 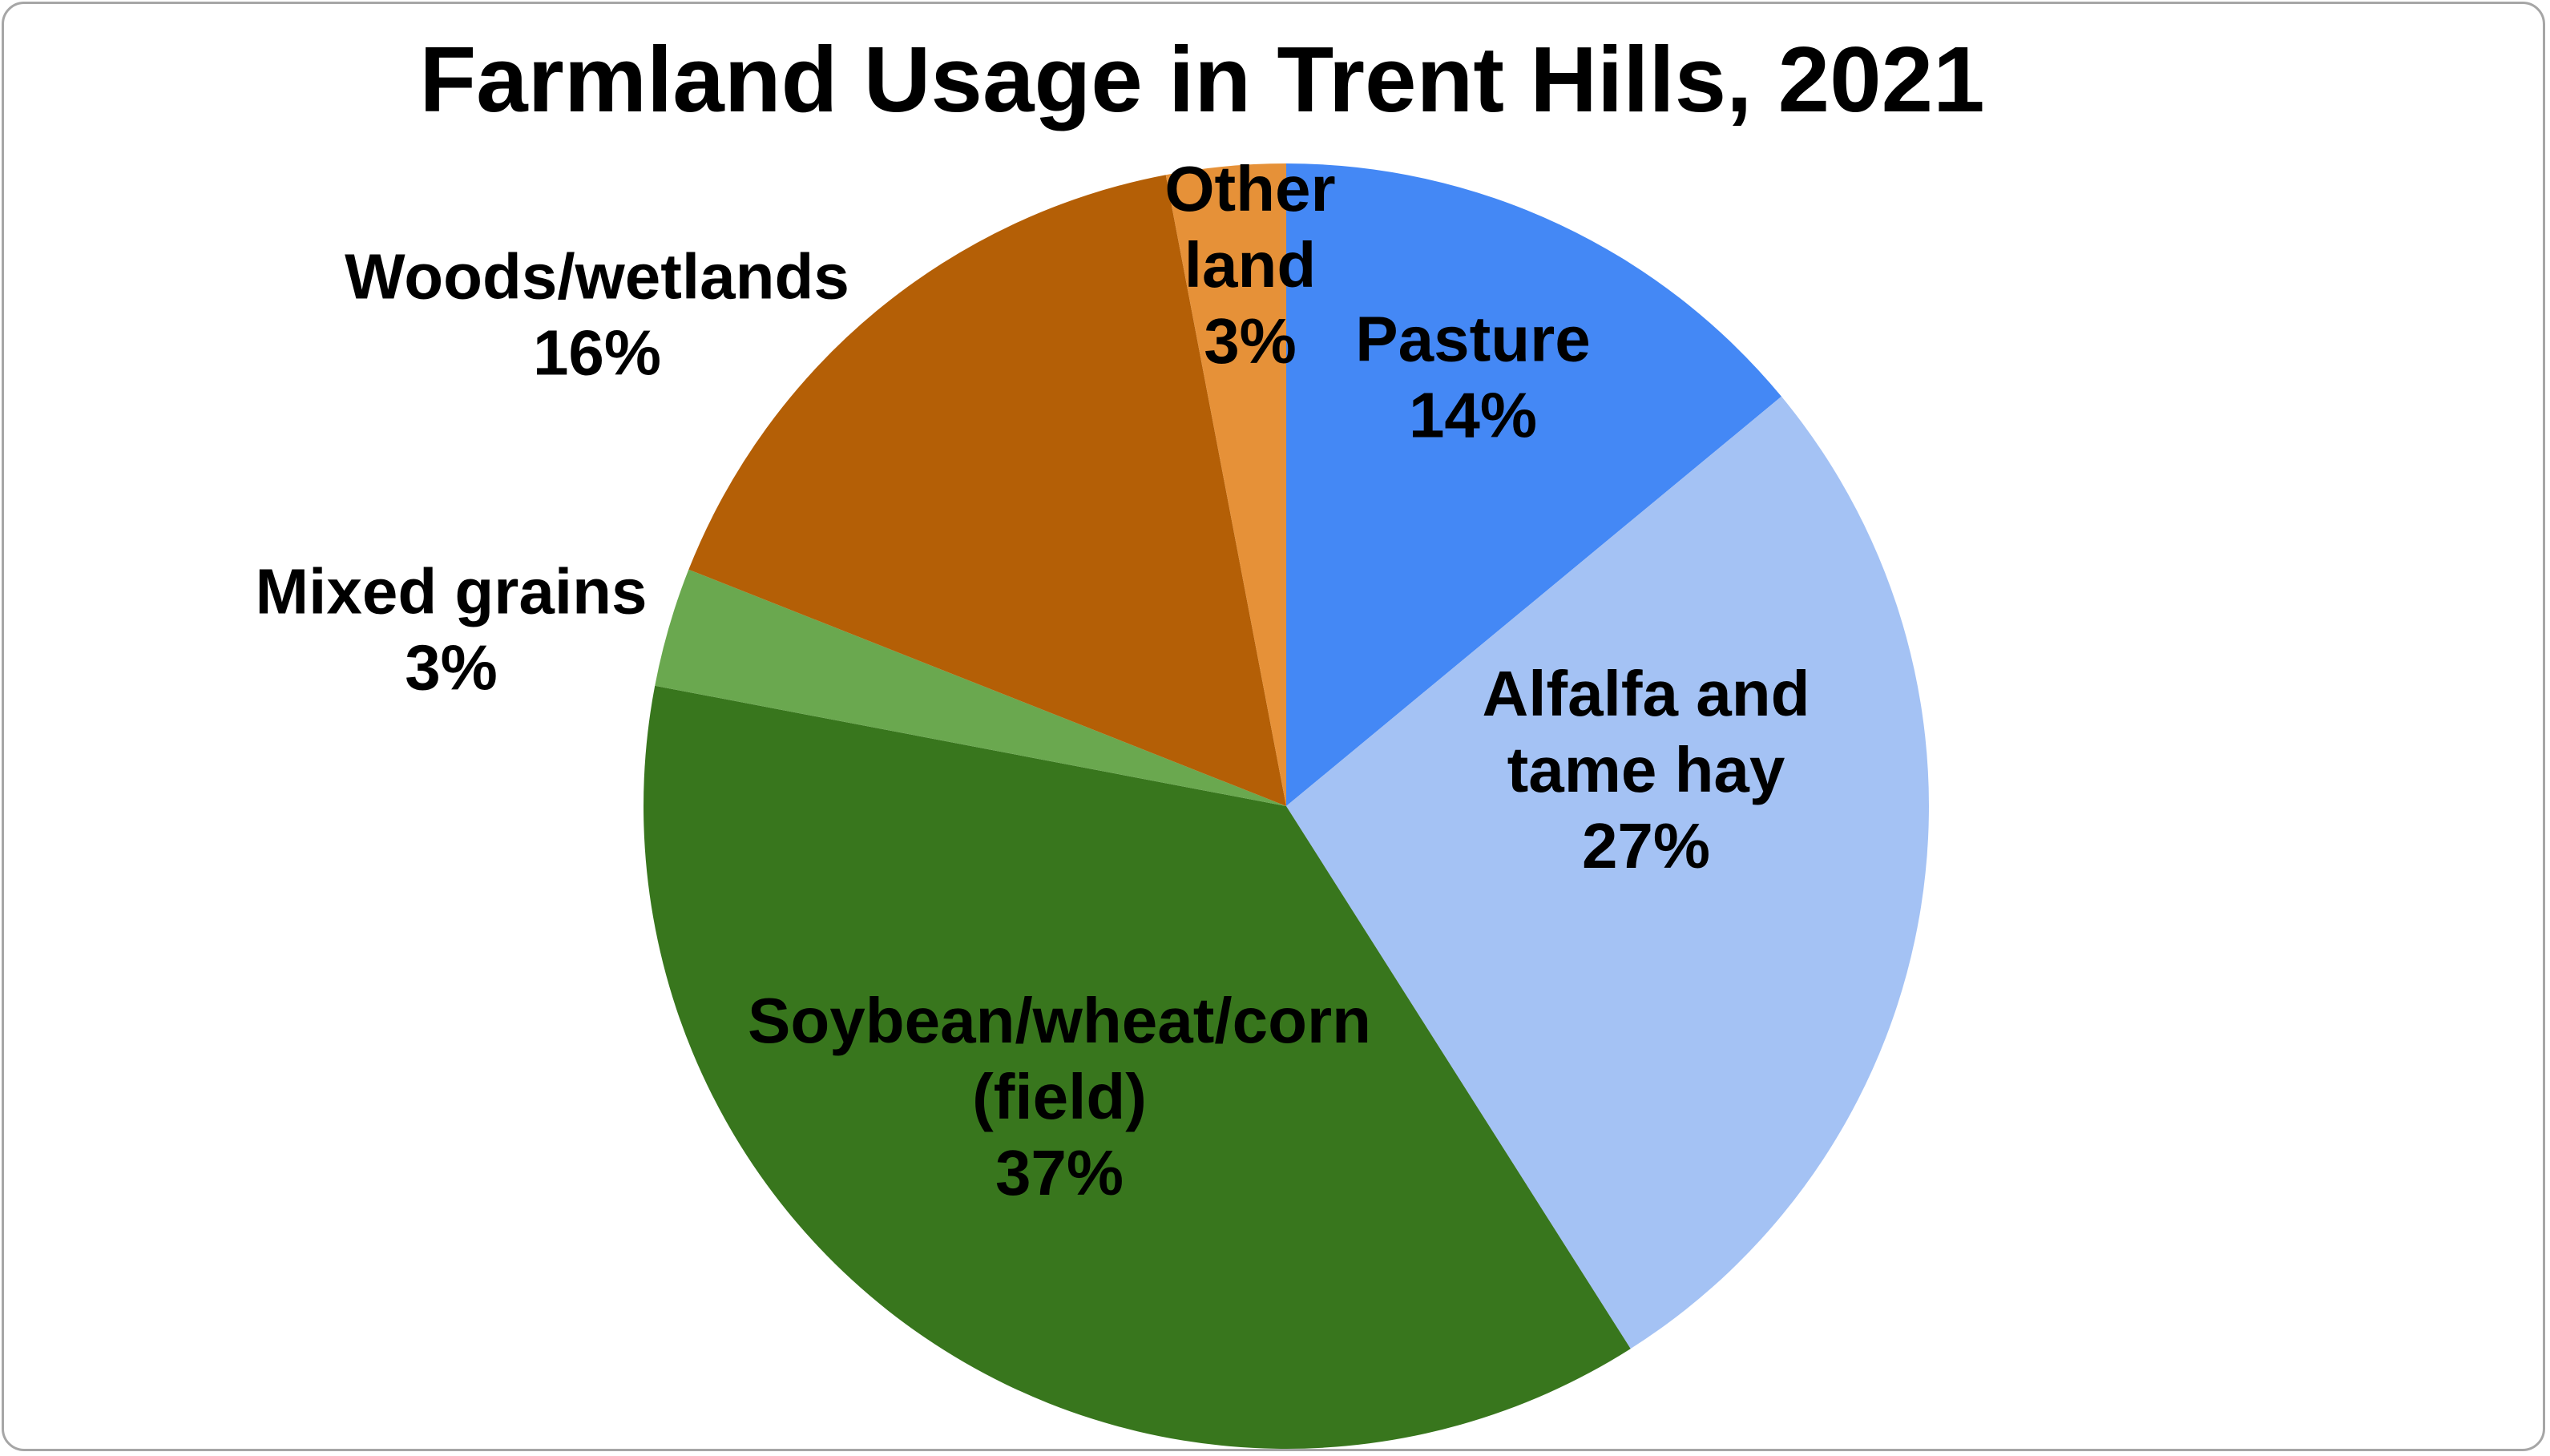 What do you see at coordinates (1059, 1020) in the screenshot?
I see `slice-name-line: Soybean/wheat/corn` at bounding box center [1059, 1020].